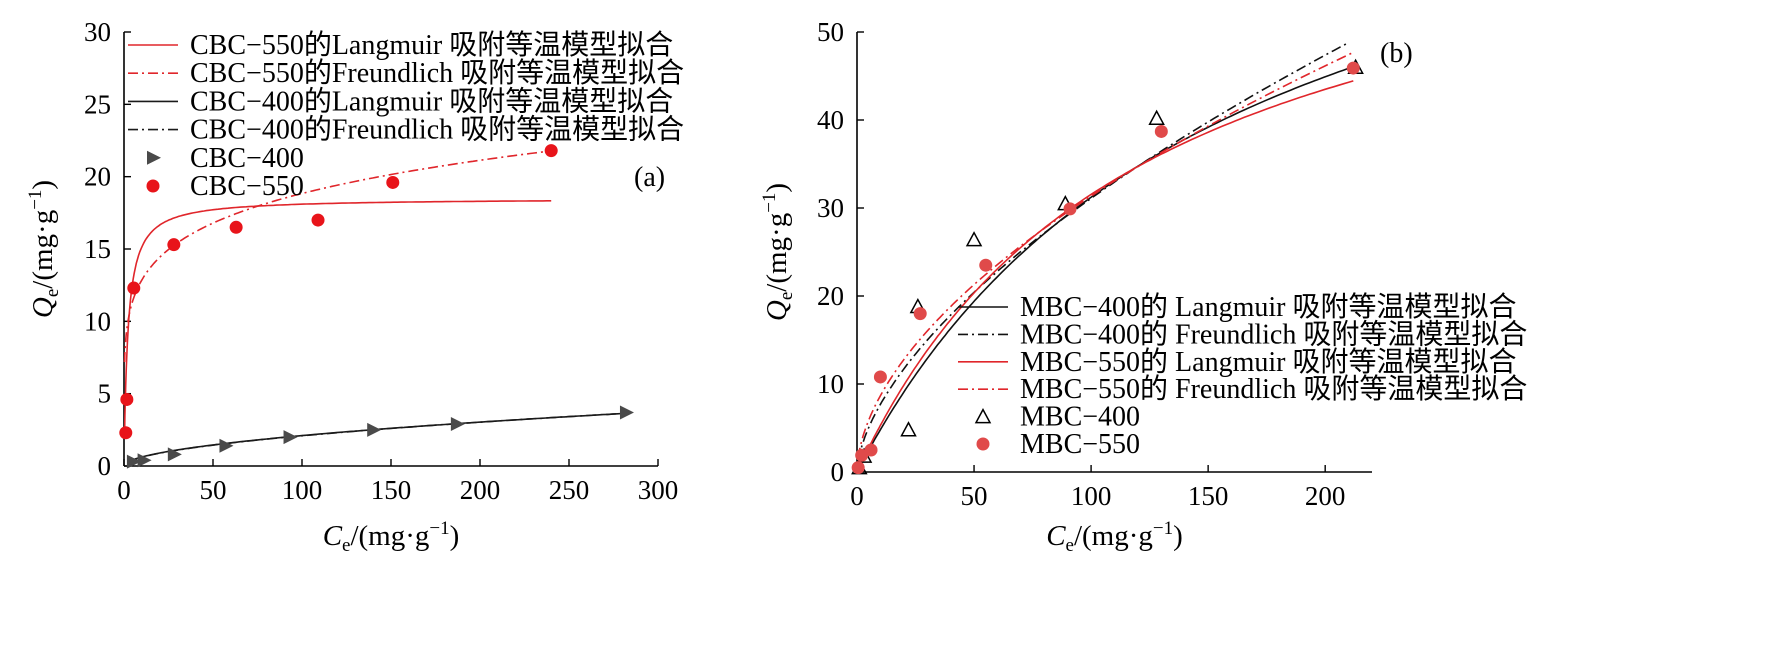 The height and width of the screenshot is (650, 1772). Describe the element at coordinates (1268, 307) in the screenshot. I see `legend-label: MBC−400的 Langmuir 吸附等温模型拟合` at that location.